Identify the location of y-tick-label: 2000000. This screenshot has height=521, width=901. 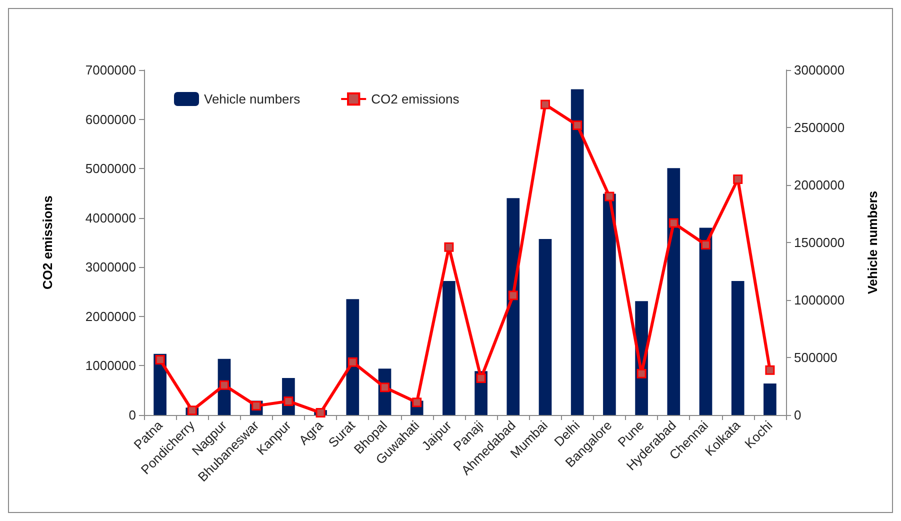
(110, 316).